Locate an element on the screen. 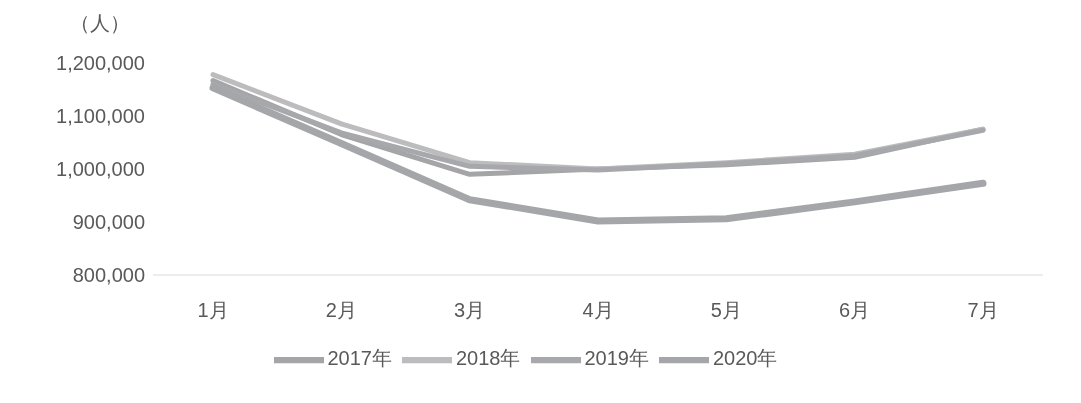 The width and height of the screenshot is (1081, 403). x-tick-label: 7月 is located at coordinates (983, 310).